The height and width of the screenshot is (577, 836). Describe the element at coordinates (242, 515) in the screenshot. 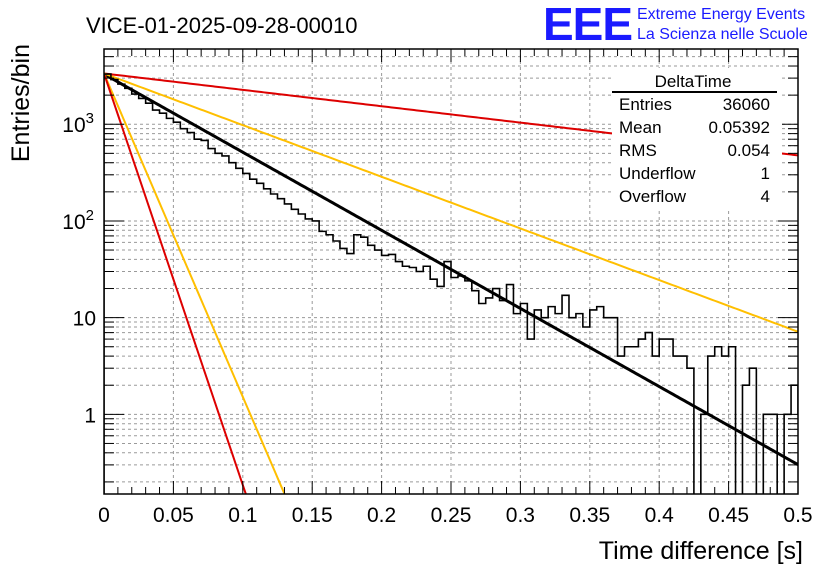

I see `x-tick-label: 0.1` at that location.